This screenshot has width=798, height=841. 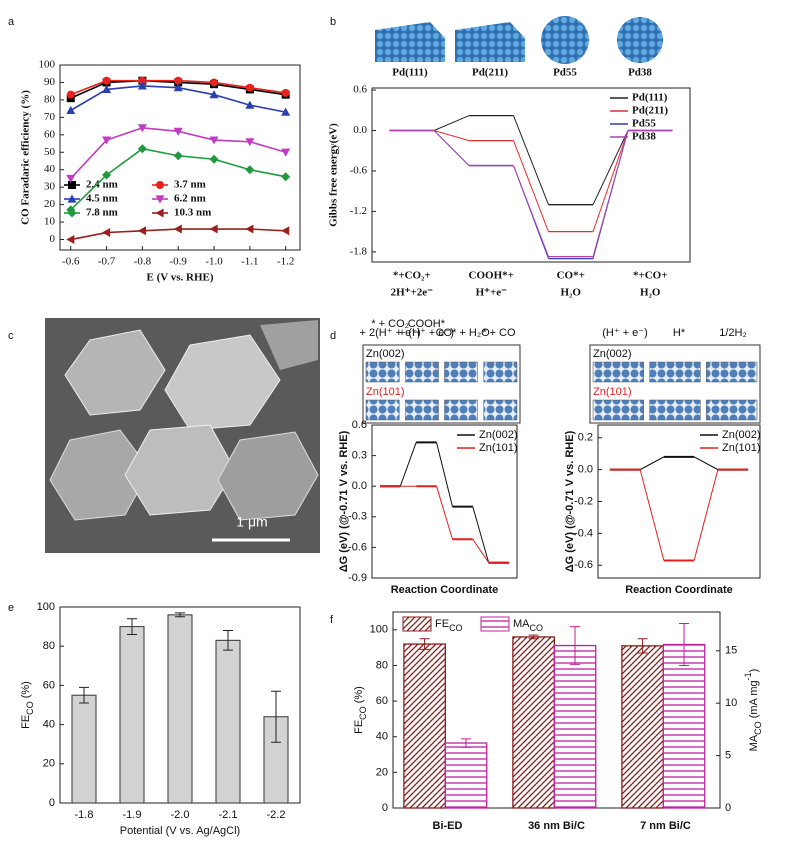 I want to click on category-label: + 2(H⁺ + e⁻), so click(x=390, y=333).